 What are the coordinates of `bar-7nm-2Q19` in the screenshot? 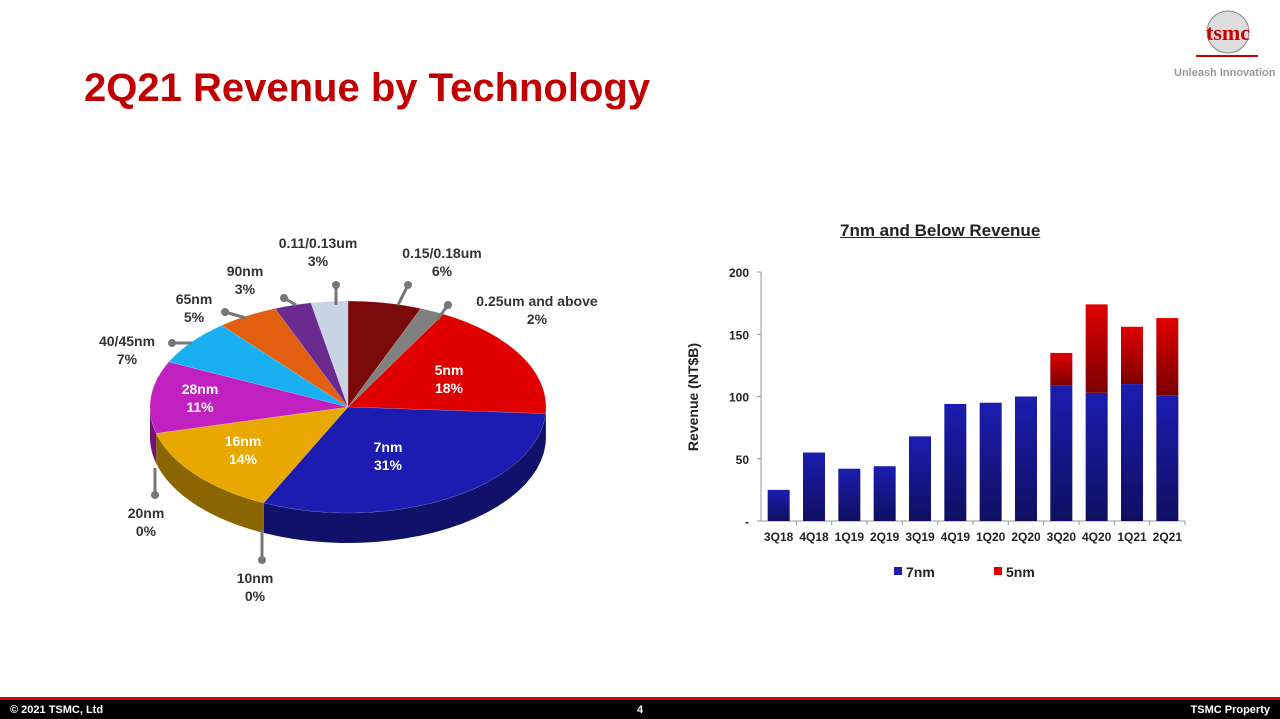 It's located at (884, 493).